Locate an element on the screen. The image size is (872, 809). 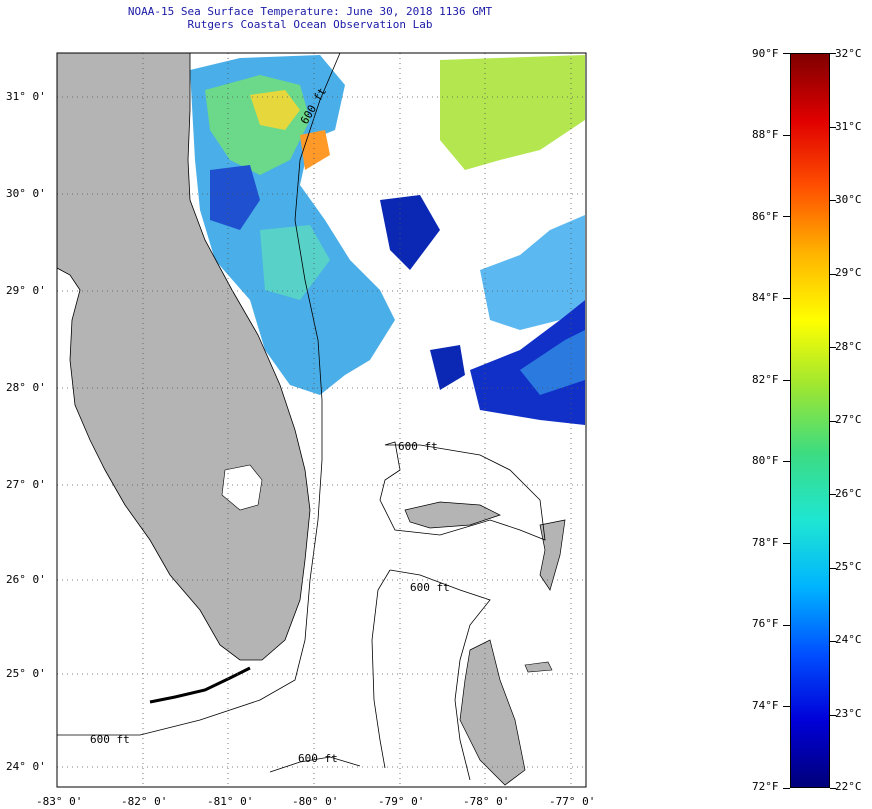
lon-label: -80° 0' is located at coordinates (315, 801).